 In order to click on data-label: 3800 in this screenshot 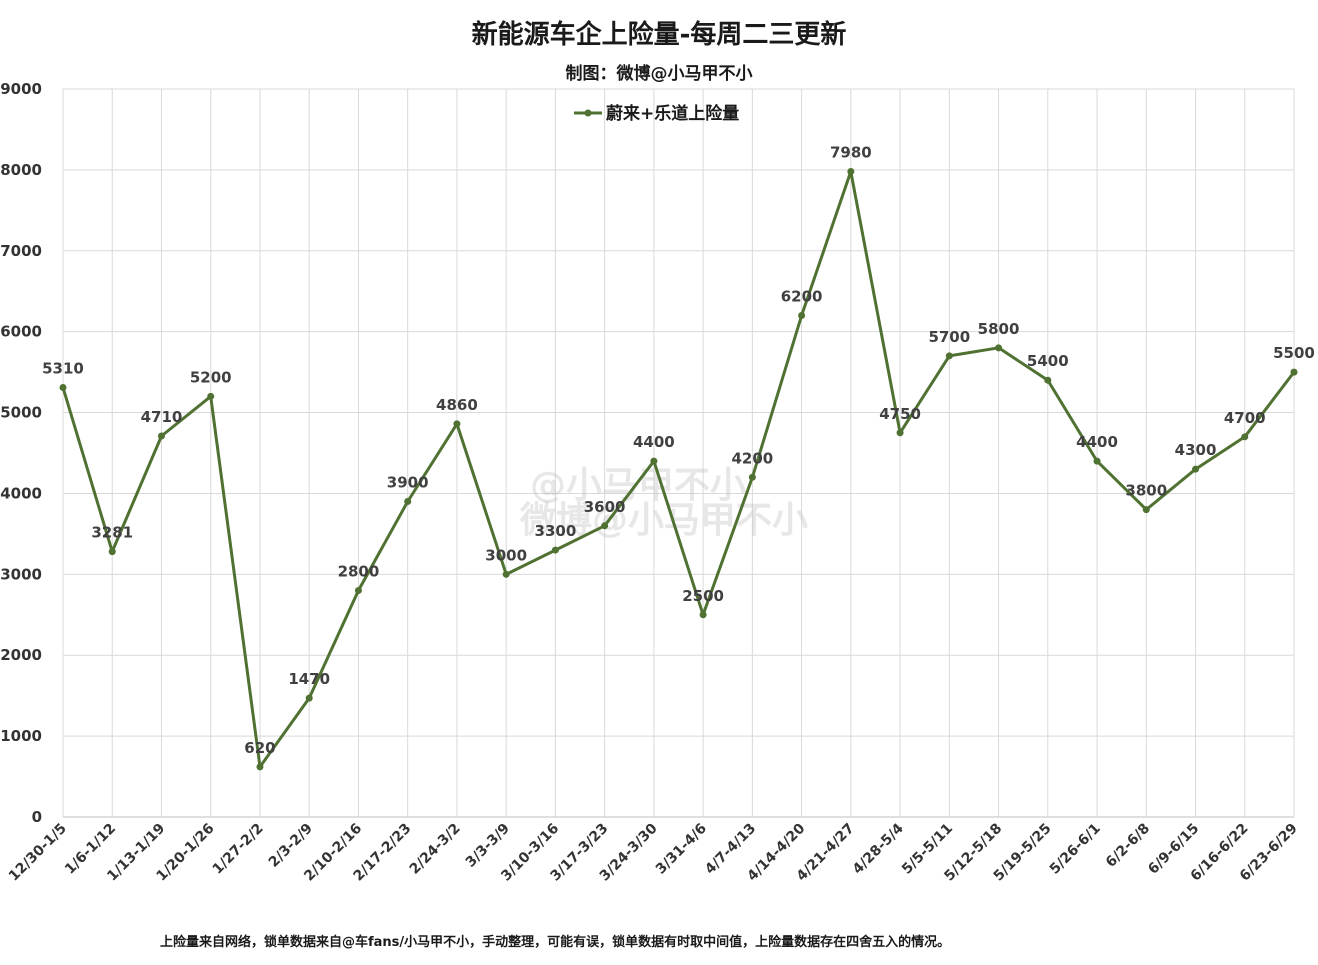, I will do `click(1146, 491)`.